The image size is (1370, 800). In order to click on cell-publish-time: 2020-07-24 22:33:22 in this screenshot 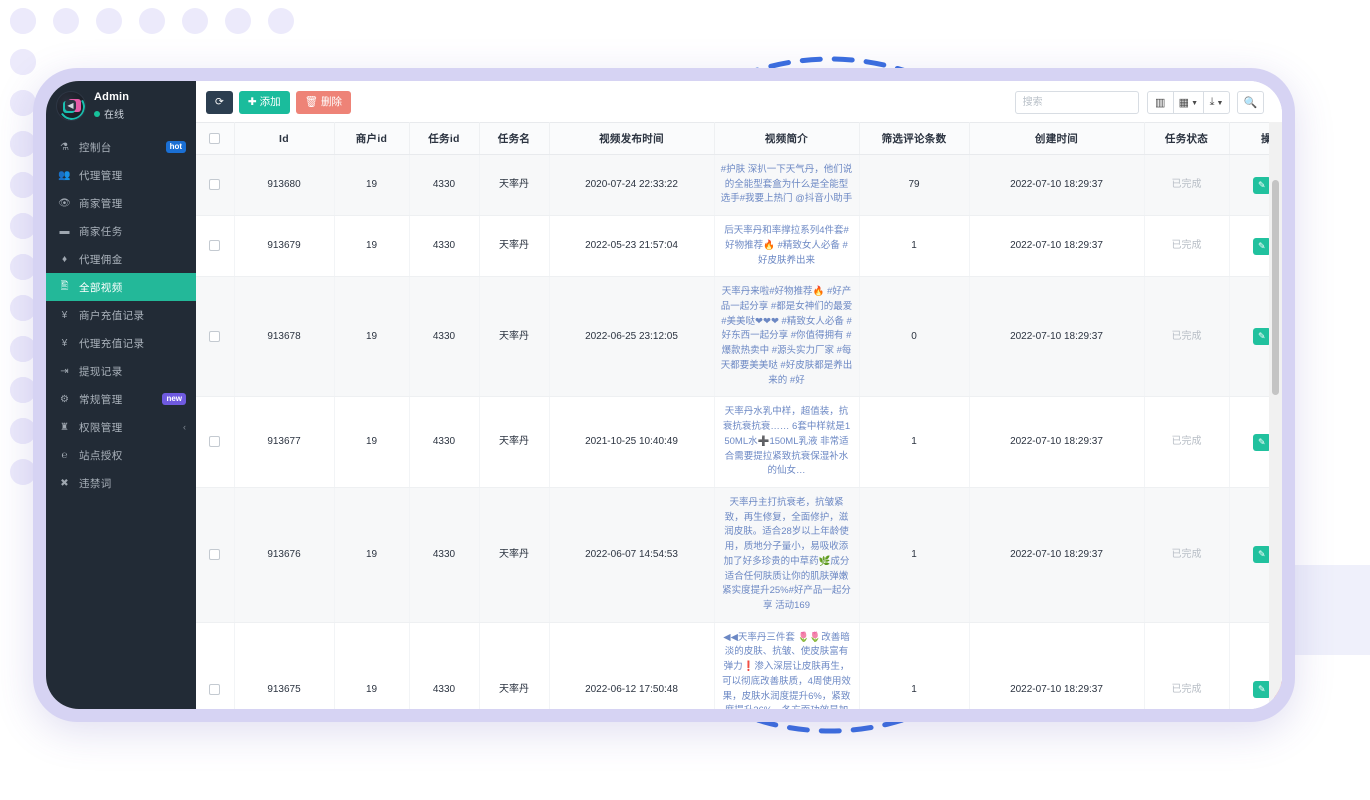, I will do `click(632, 185)`.